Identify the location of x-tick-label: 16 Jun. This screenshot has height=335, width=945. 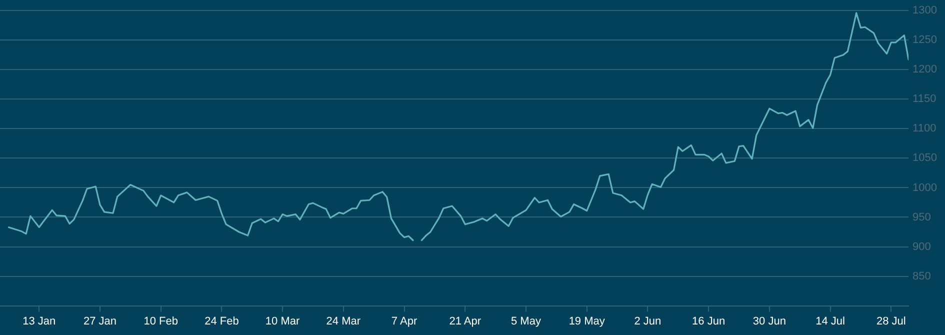
(709, 321).